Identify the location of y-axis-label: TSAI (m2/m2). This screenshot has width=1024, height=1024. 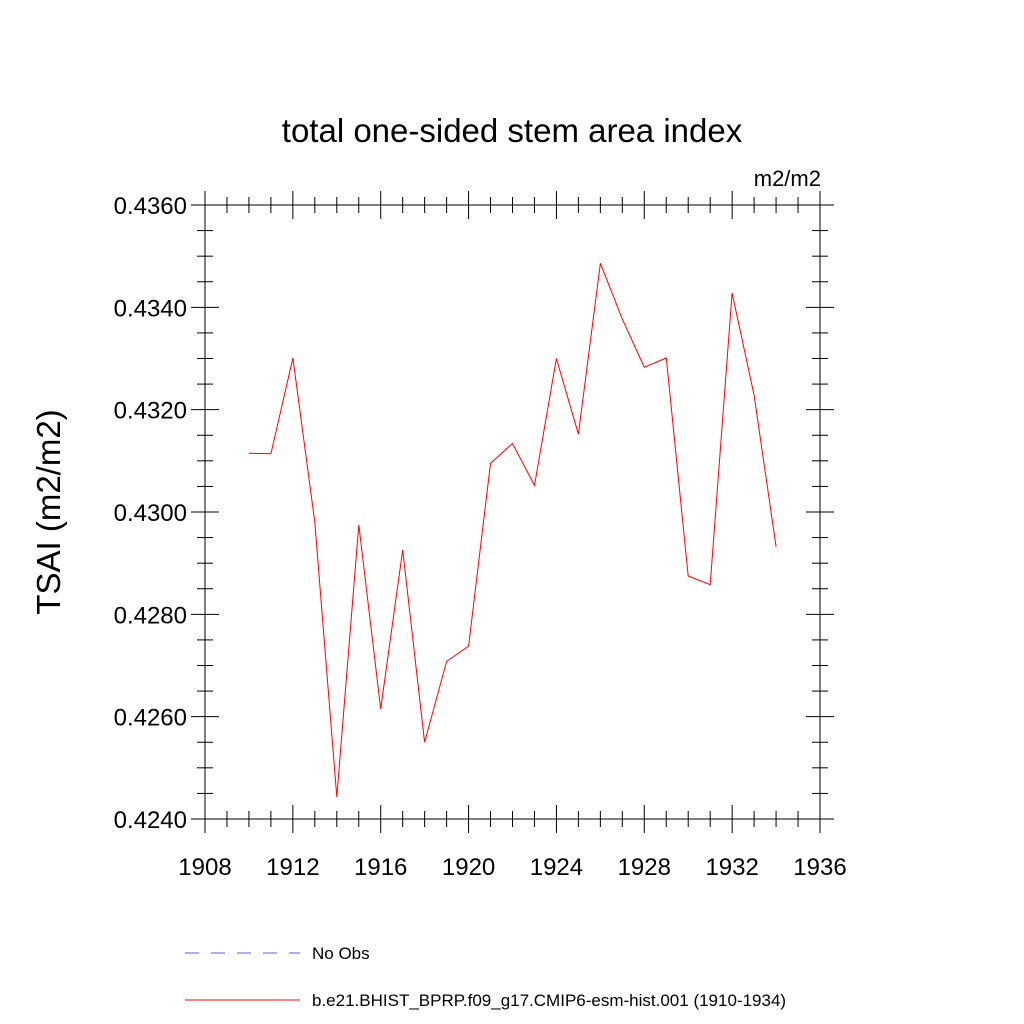
(48, 511).